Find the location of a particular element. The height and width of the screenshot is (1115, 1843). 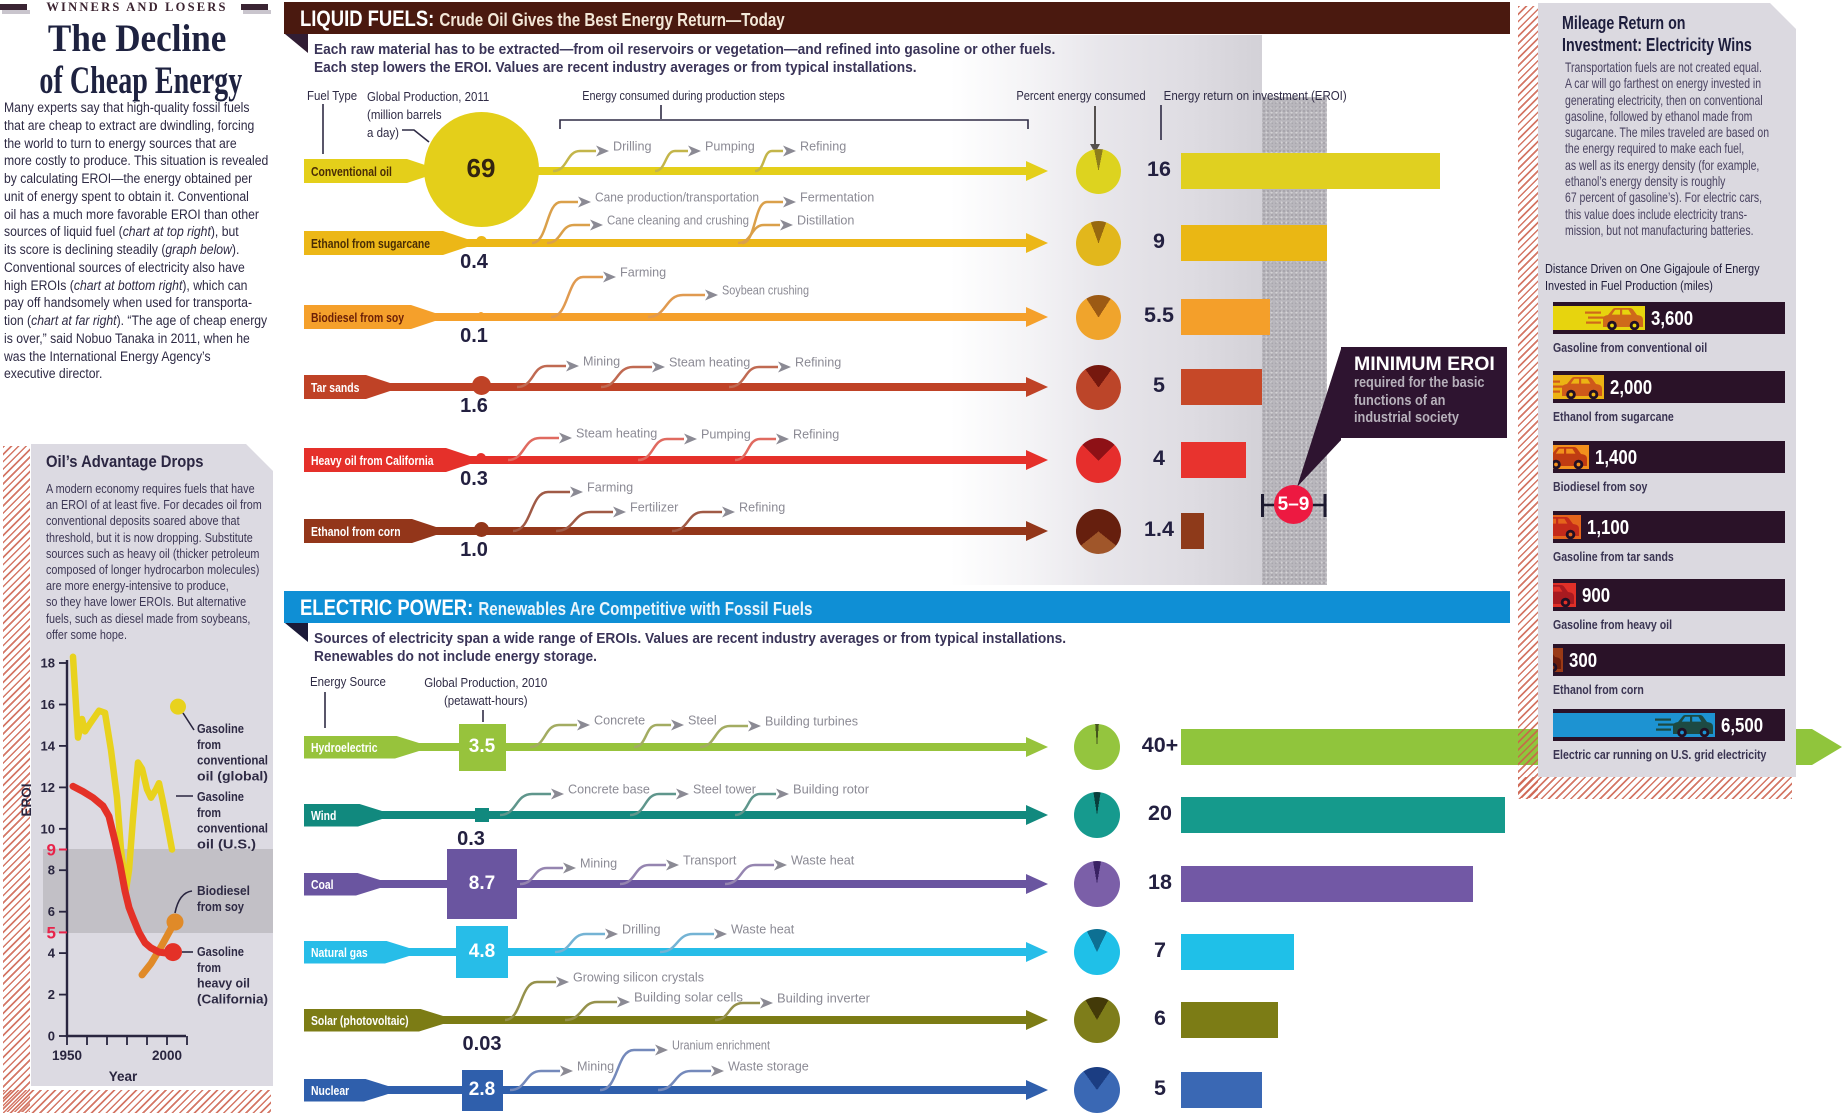

svg-text: Soybean crushing is located at coordinates (765, 291).